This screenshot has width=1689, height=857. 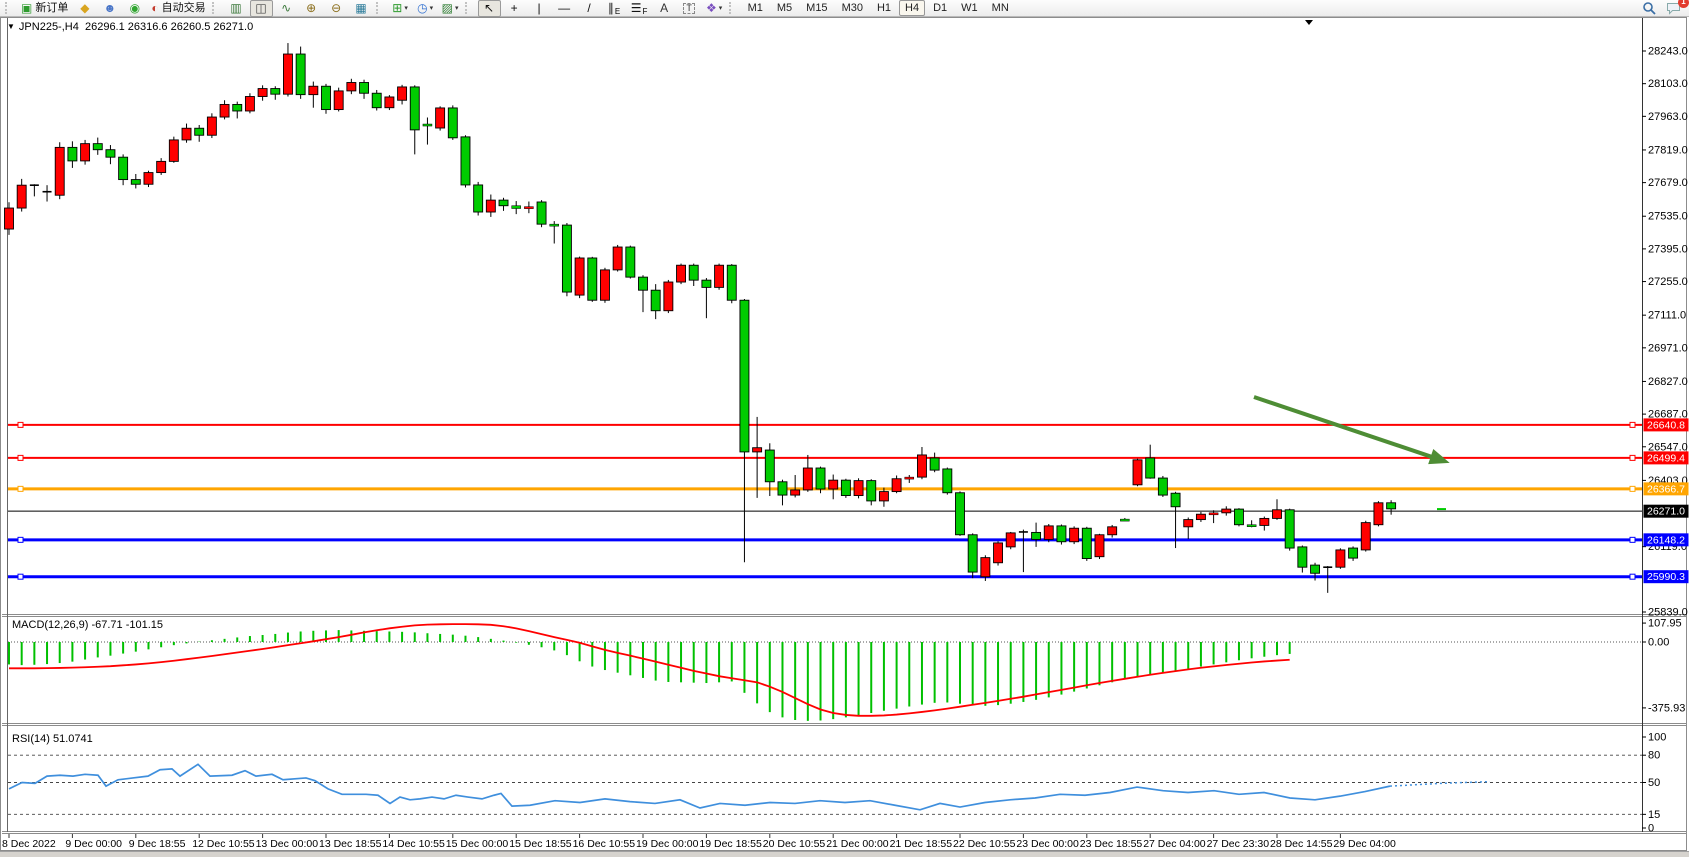 I want to click on vertical-line-icon: |, so click(x=539, y=8).